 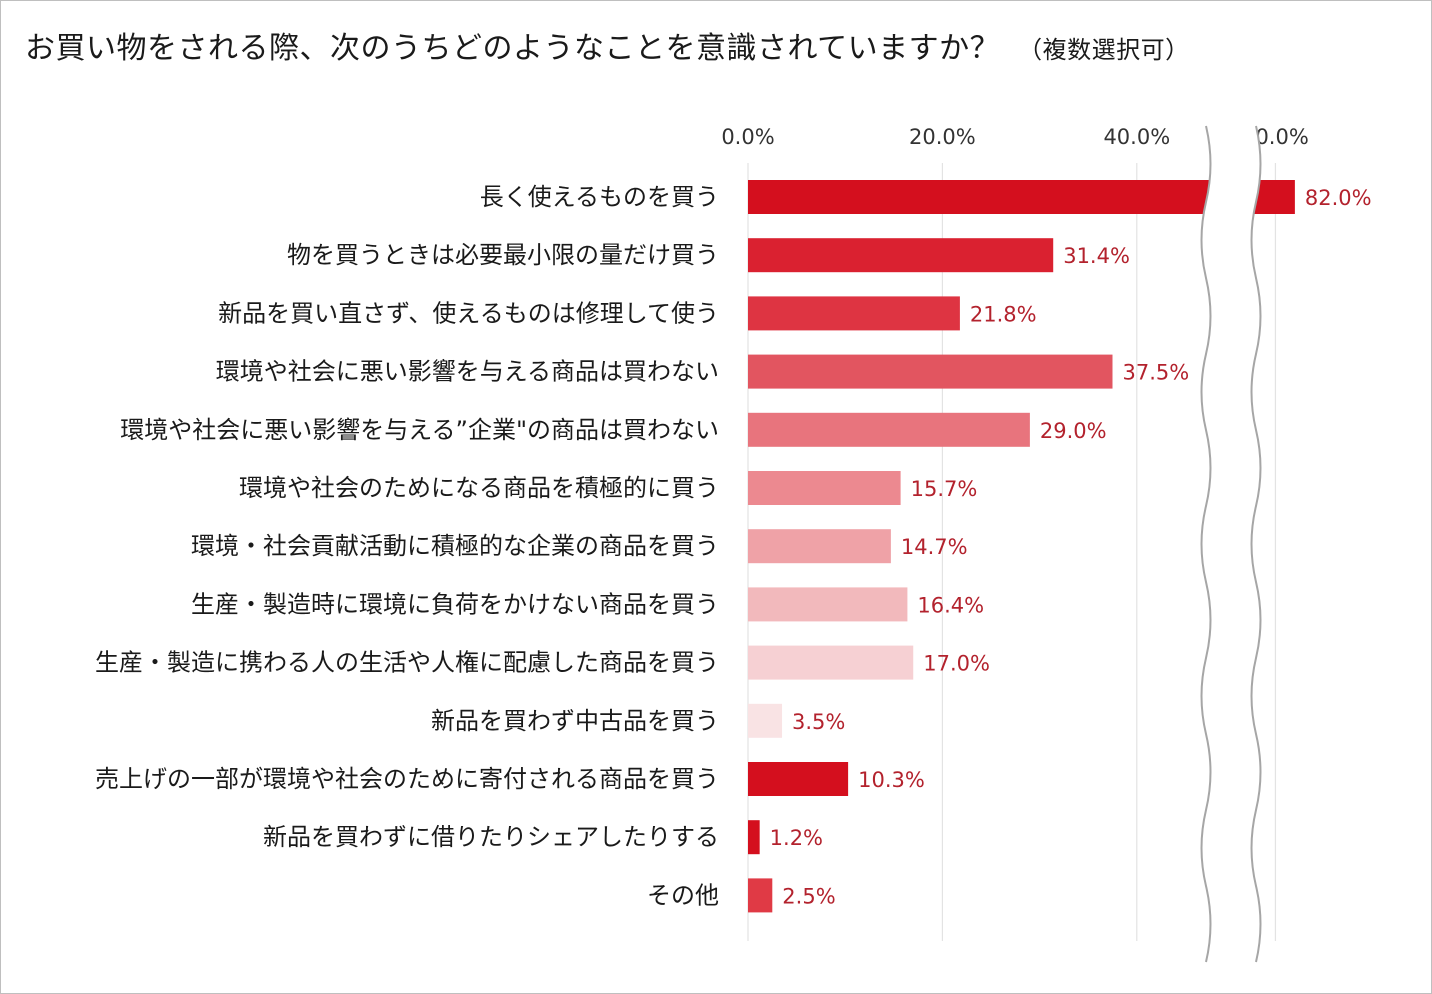 What do you see at coordinates (1003, 314) in the screenshot?
I see `data-label-2: 21.8%` at bounding box center [1003, 314].